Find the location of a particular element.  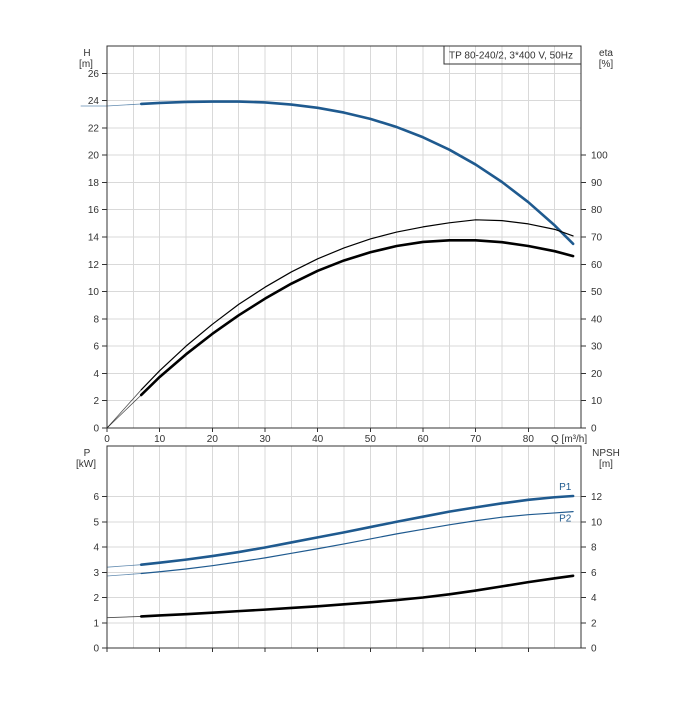

x-tick-label: 10 is located at coordinates (160, 439).